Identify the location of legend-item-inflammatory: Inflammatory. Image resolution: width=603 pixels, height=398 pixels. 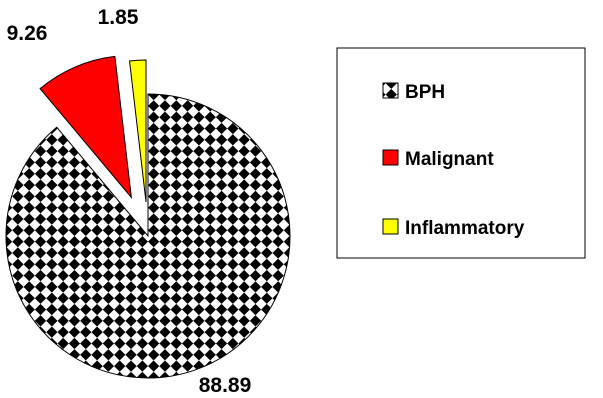
(453, 228).